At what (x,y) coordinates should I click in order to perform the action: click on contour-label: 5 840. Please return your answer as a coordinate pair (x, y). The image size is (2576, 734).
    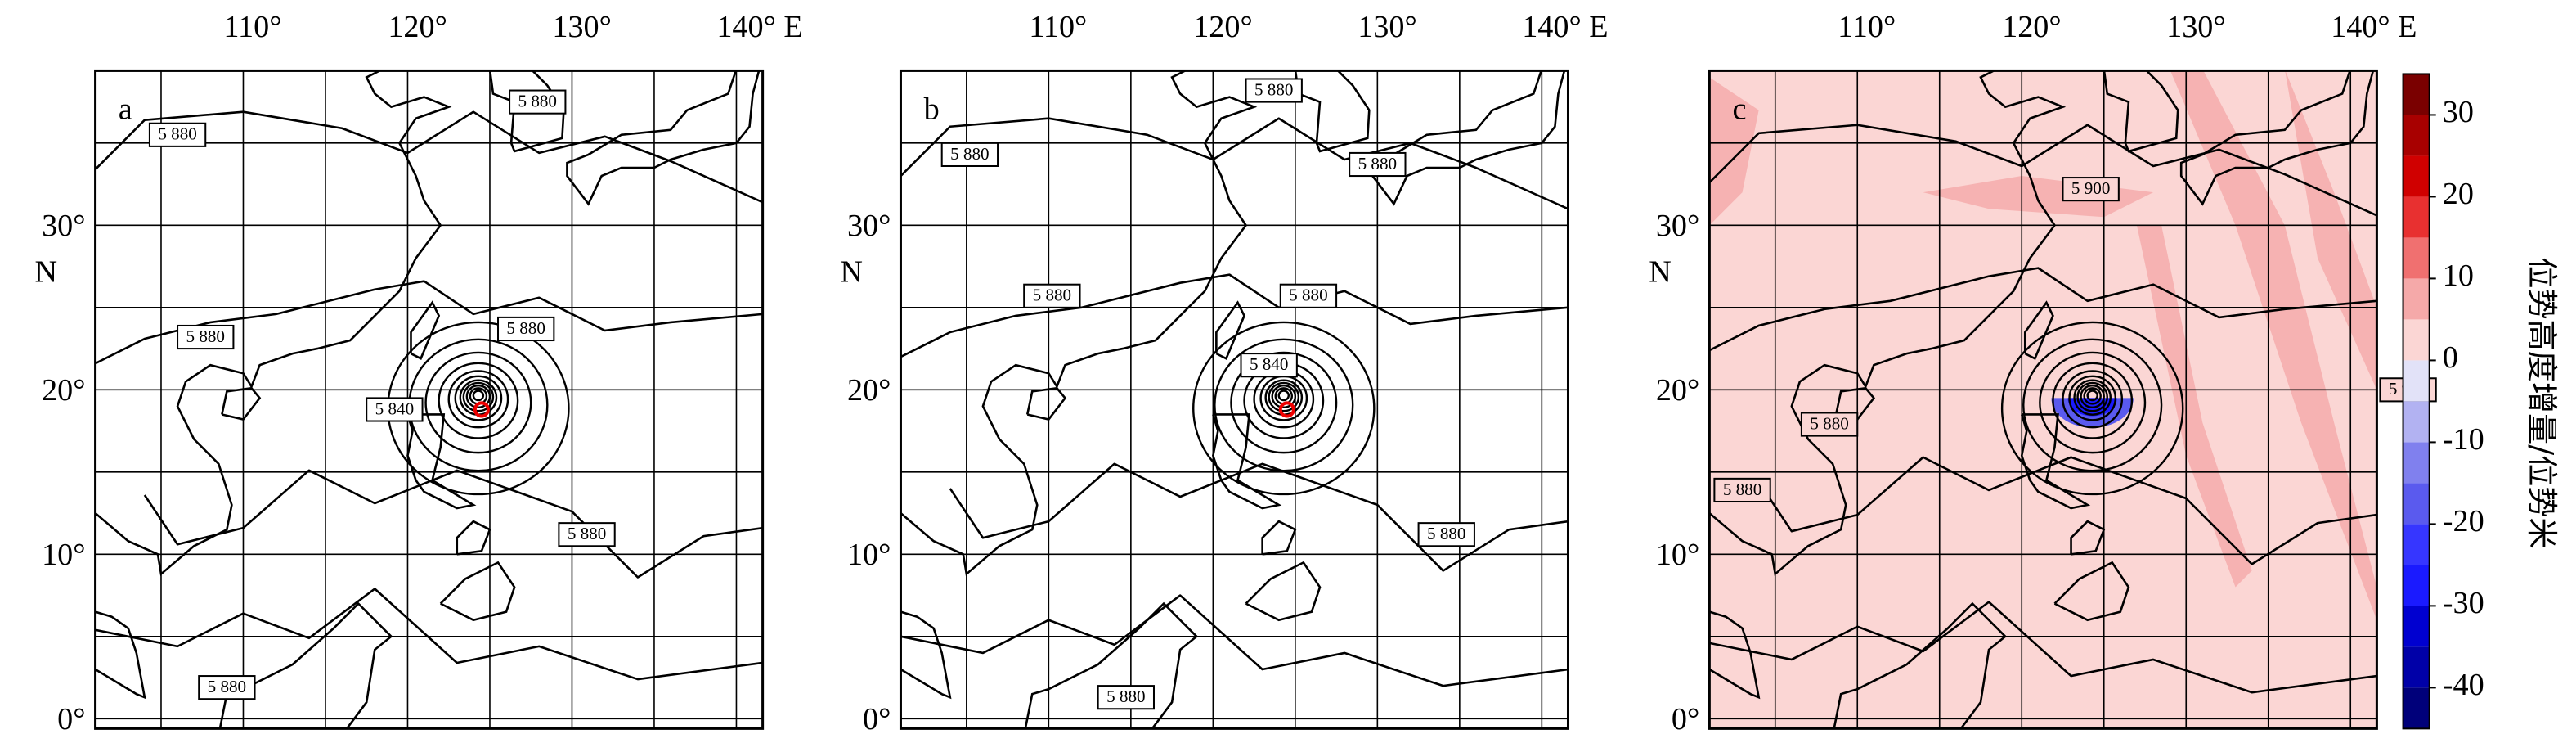
    Looking at the image, I should click on (394, 408).